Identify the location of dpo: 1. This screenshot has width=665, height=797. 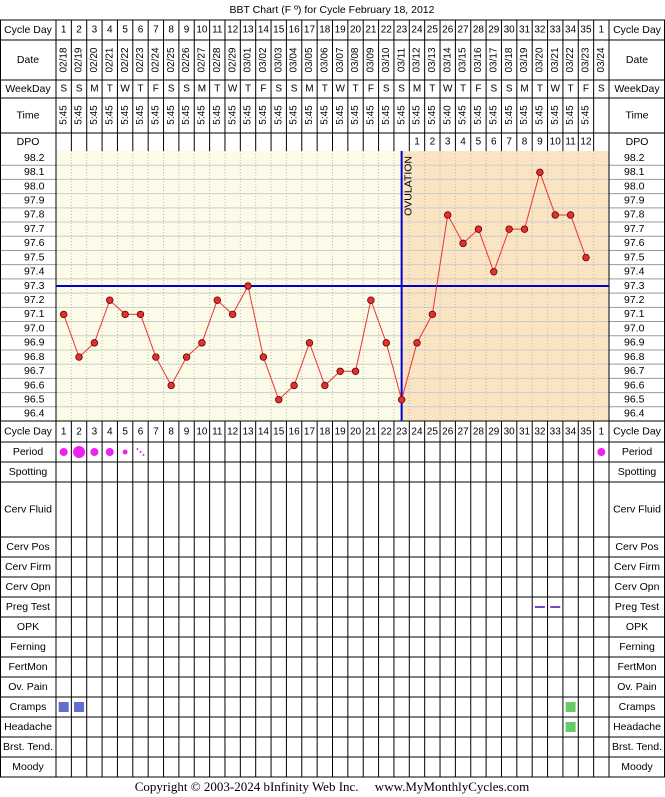
(417, 142).